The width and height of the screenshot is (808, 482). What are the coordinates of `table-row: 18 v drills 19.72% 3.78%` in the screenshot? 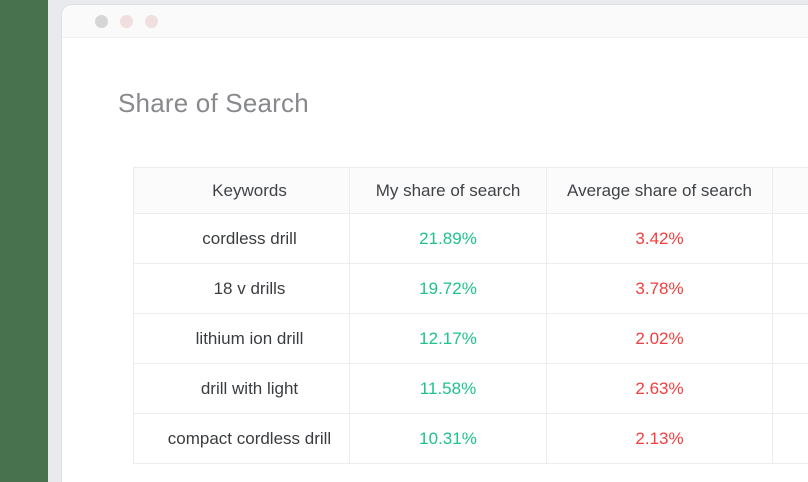 It's located at (470, 288).